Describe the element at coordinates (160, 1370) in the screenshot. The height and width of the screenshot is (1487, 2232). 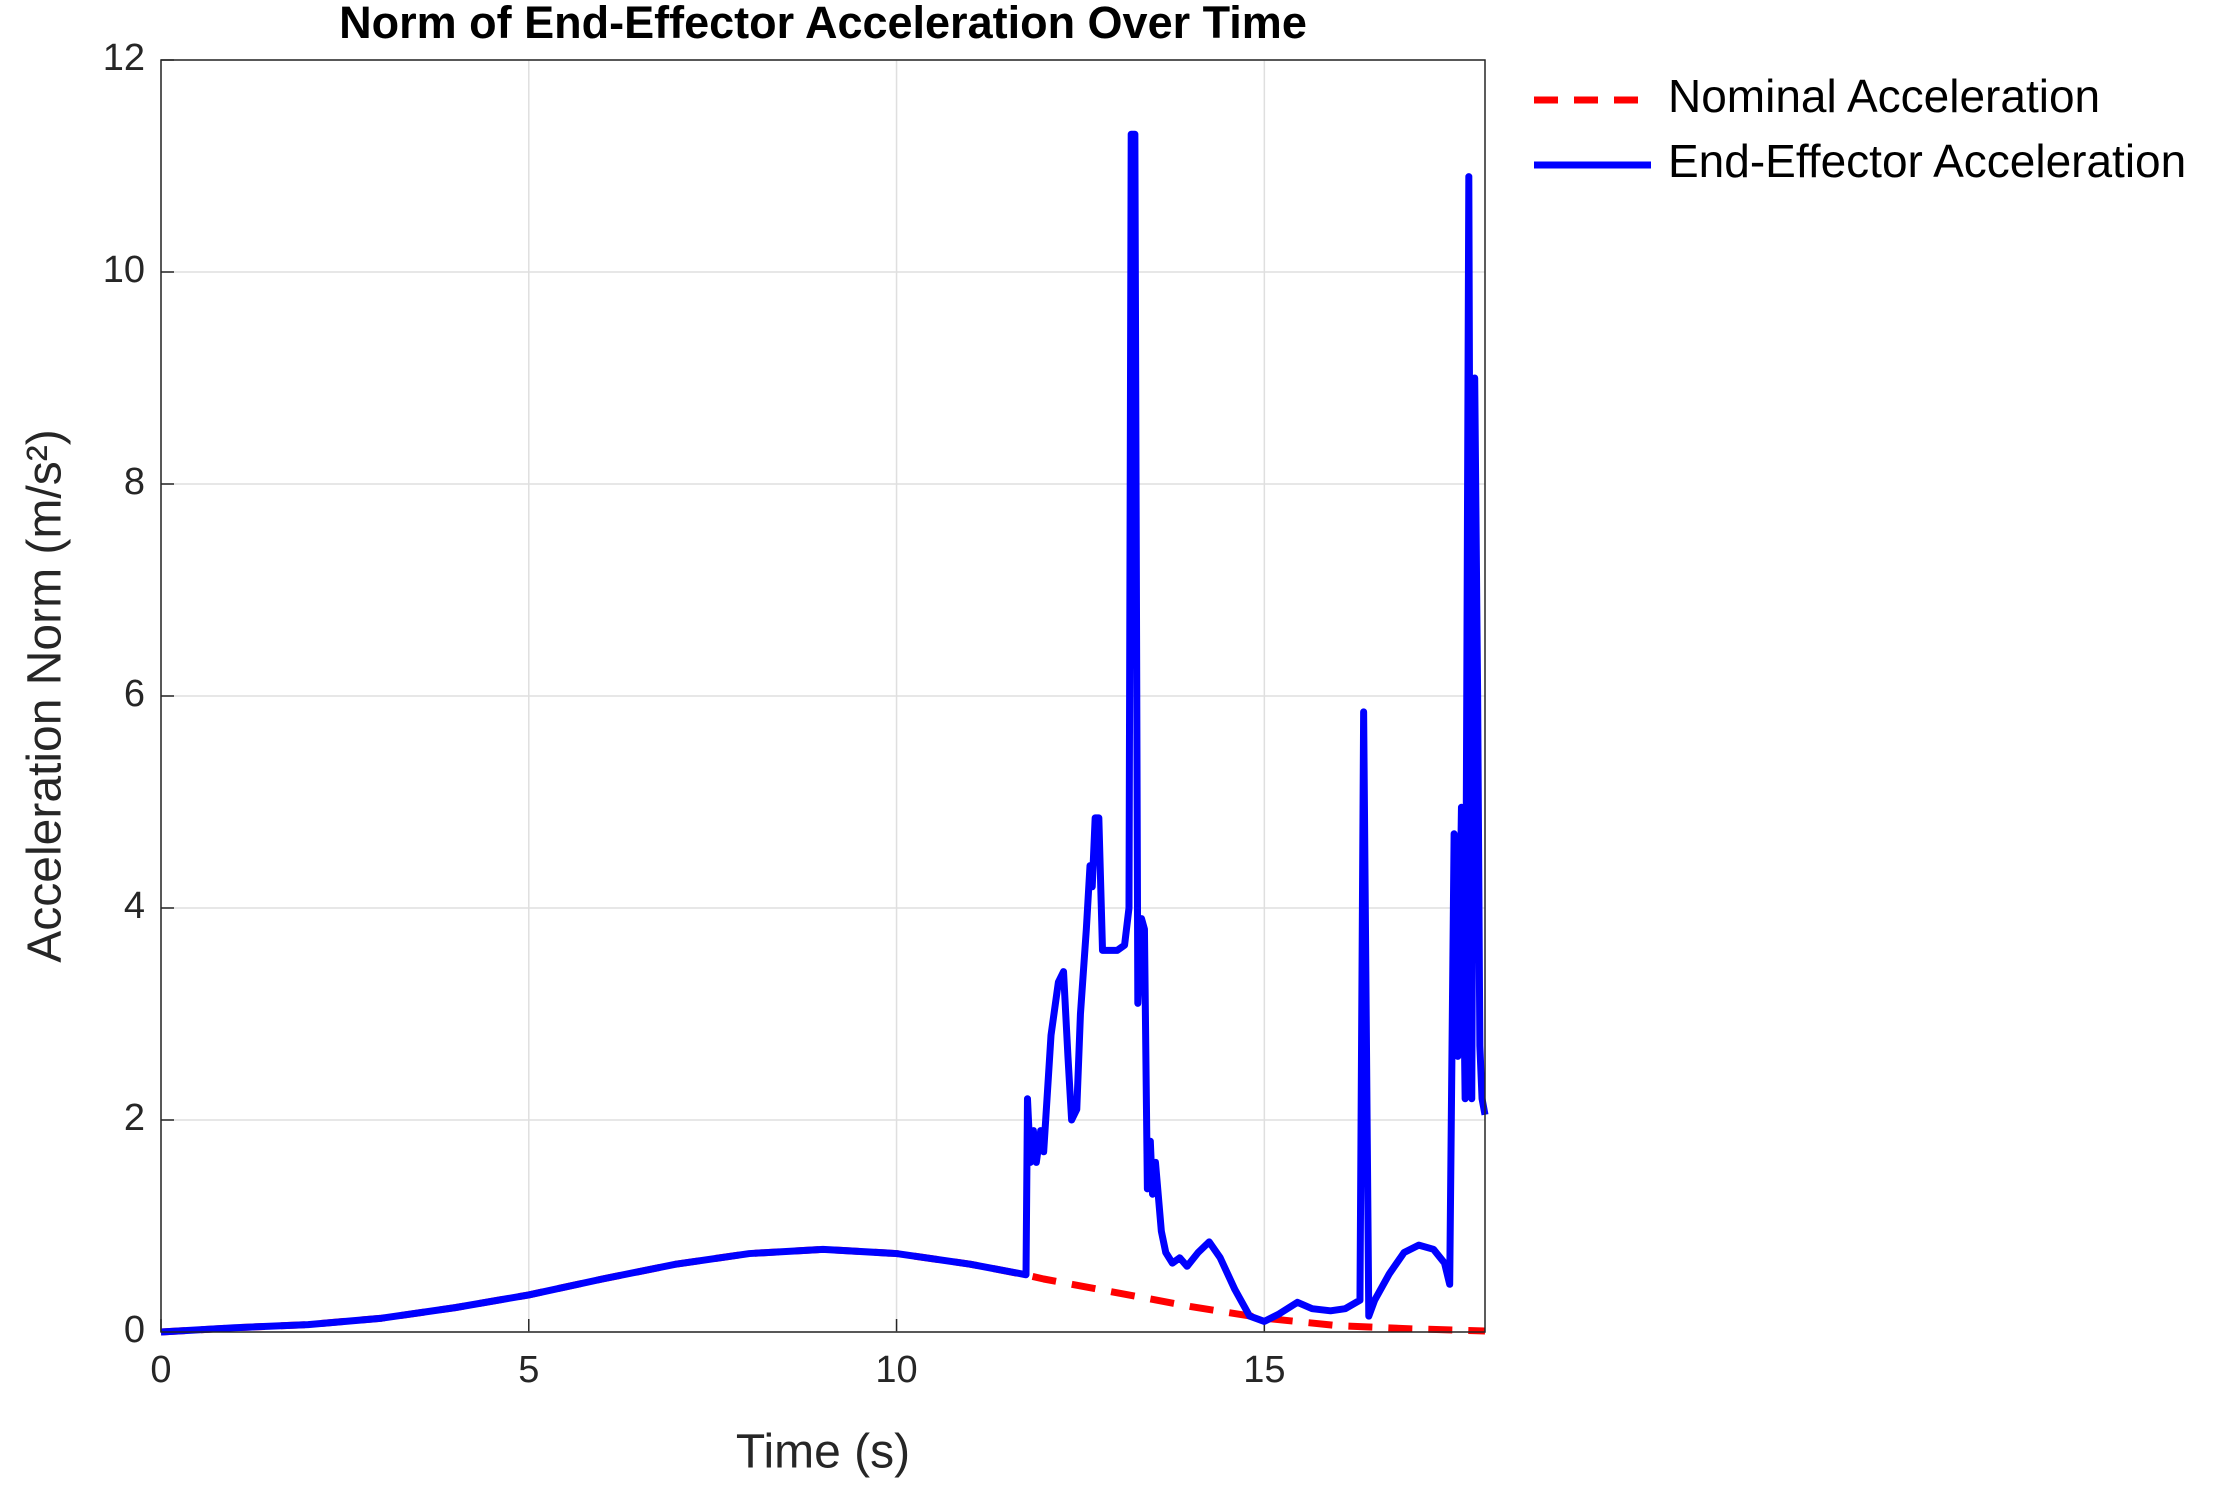
I see `x-tick-label: 0` at that location.